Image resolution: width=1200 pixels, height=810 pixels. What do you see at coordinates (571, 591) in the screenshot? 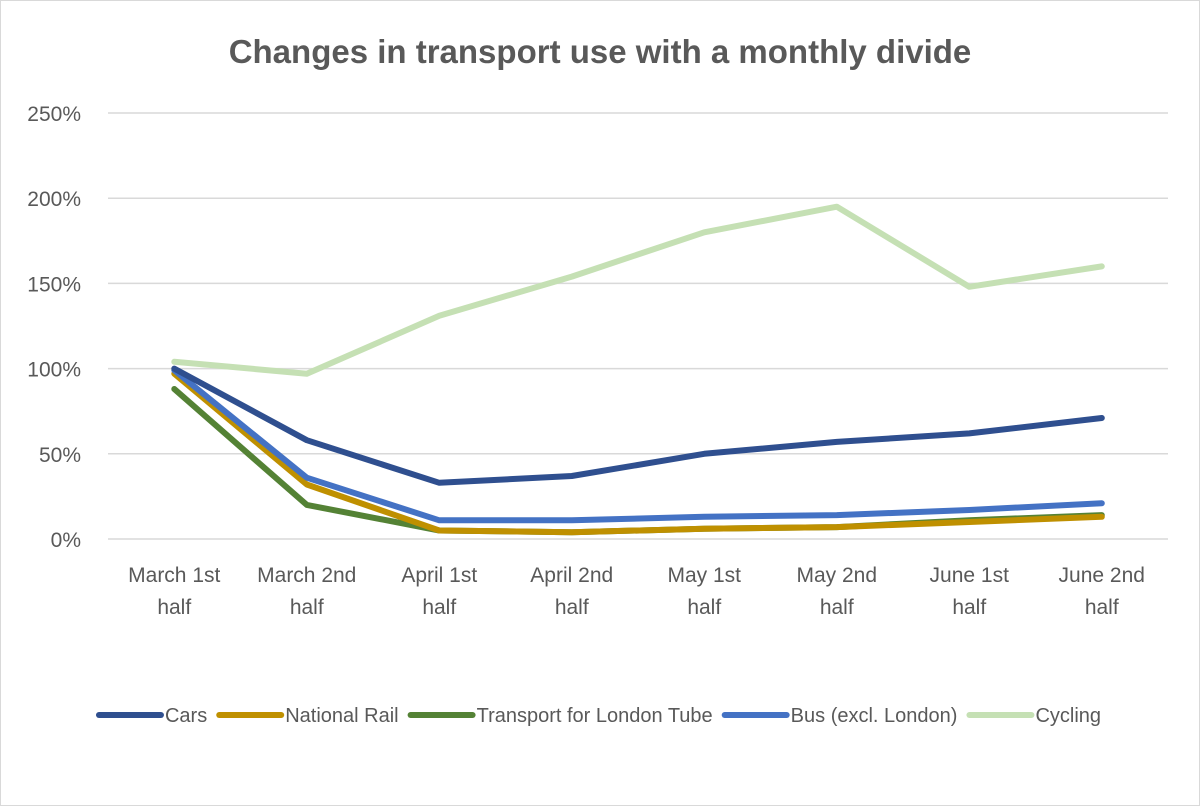
I see `x-tick-label: April 2nd half` at bounding box center [571, 591].